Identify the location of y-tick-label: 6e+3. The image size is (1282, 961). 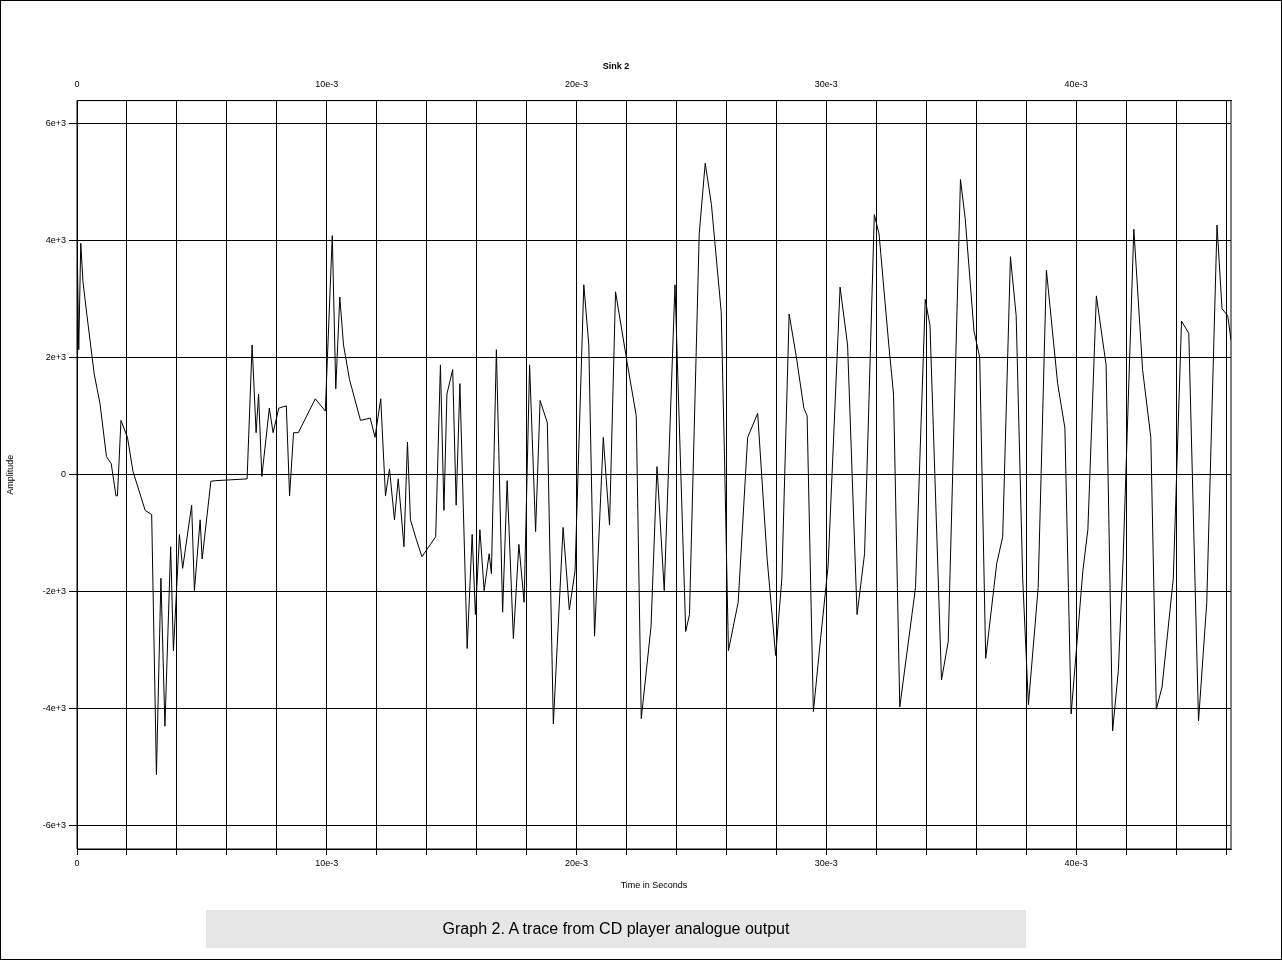
(55, 123).